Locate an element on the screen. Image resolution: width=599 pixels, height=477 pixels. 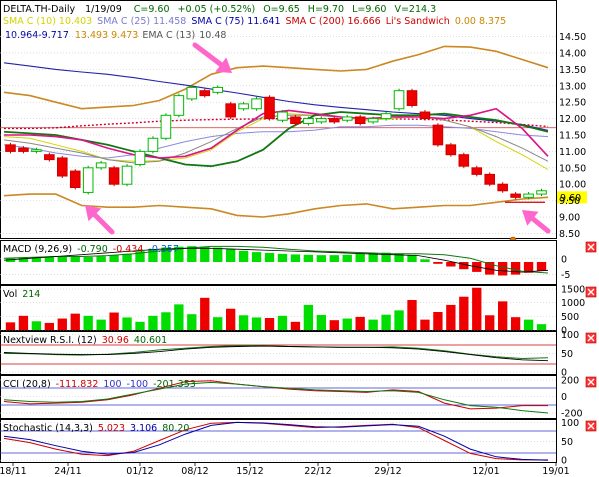
x-tick-label: 18/11 is located at coordinates (13, 471).